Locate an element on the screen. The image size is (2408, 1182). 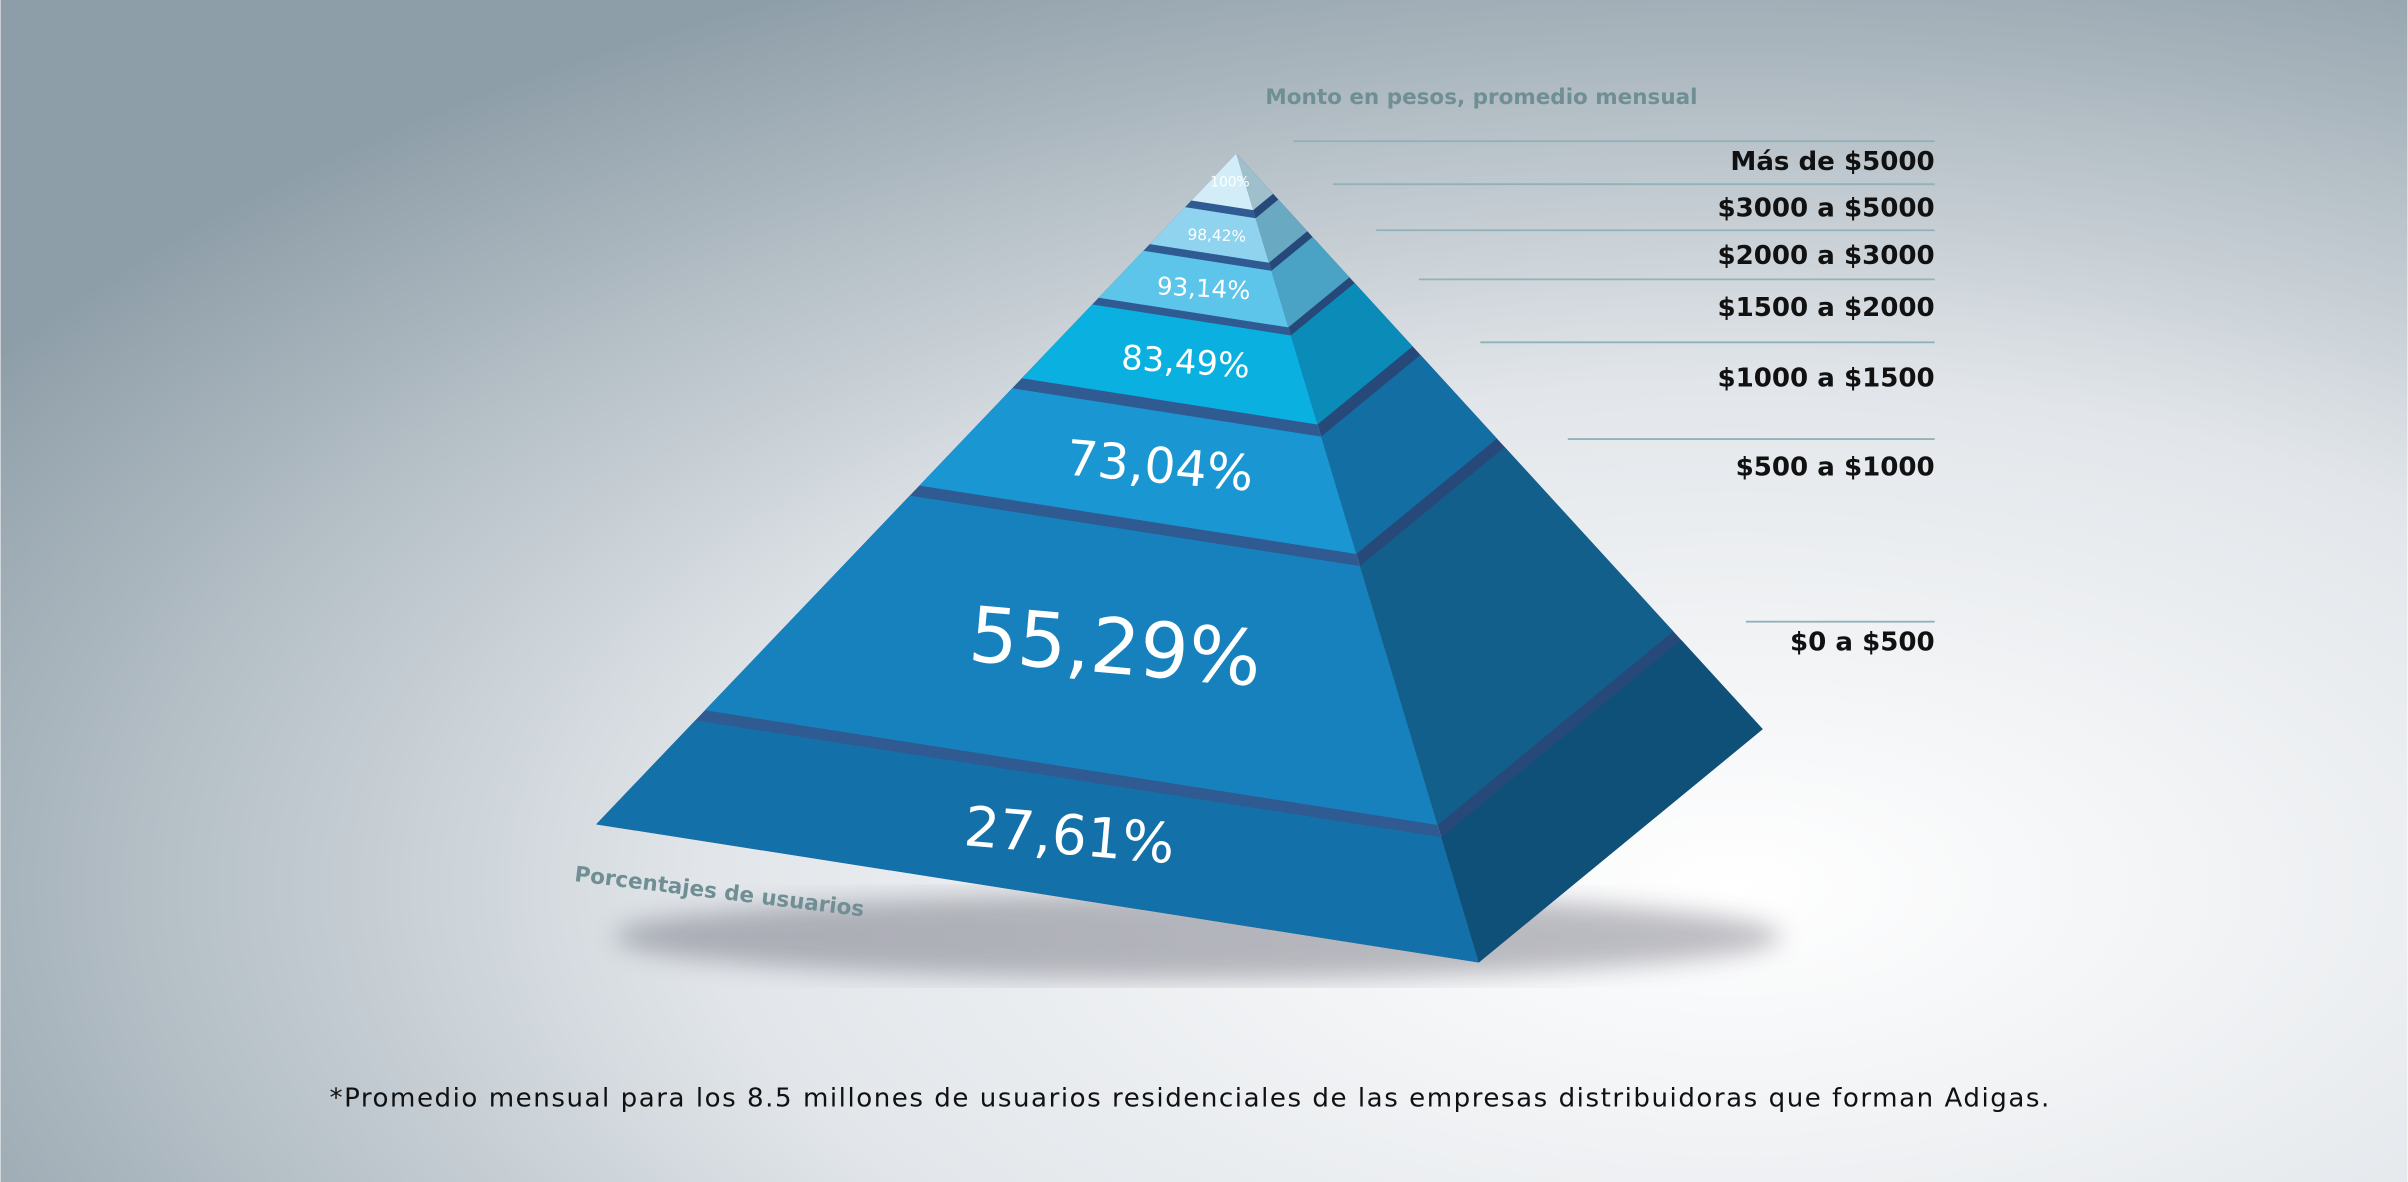
level-percent: 83,49% is located at coordinates (1185, 362).